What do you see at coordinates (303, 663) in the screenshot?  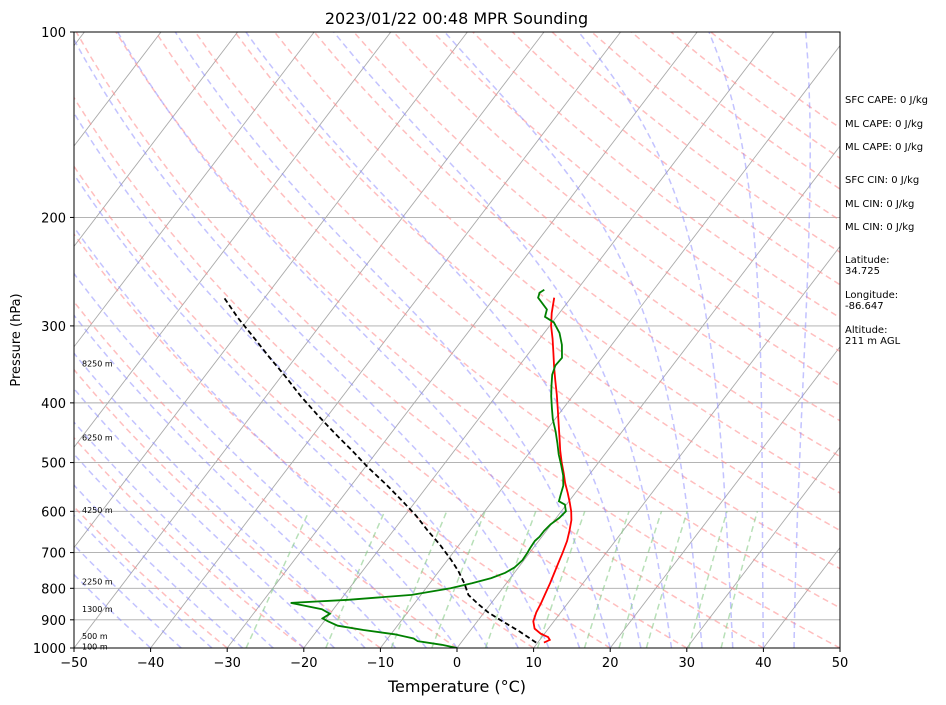 I see `x-tick-label: −20` at bounding box center [303, 663].